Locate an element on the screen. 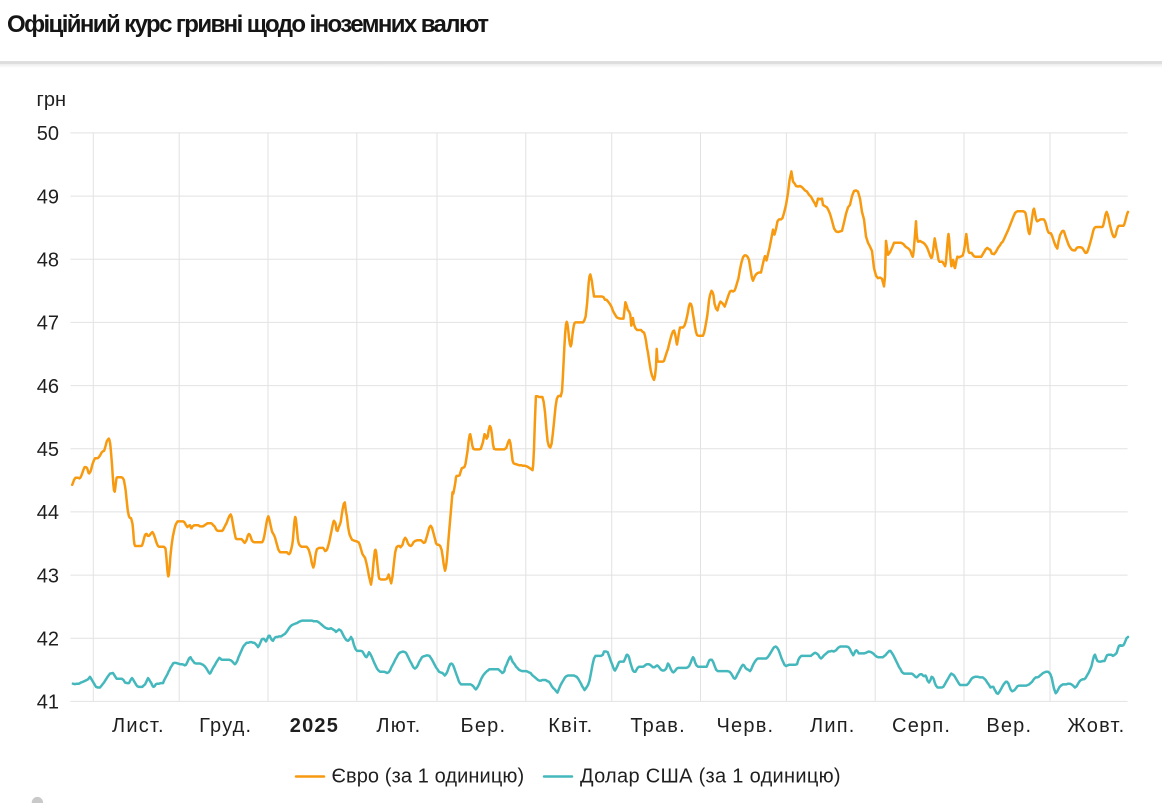  svg-text: 41 is located at coordinates (48, 703).